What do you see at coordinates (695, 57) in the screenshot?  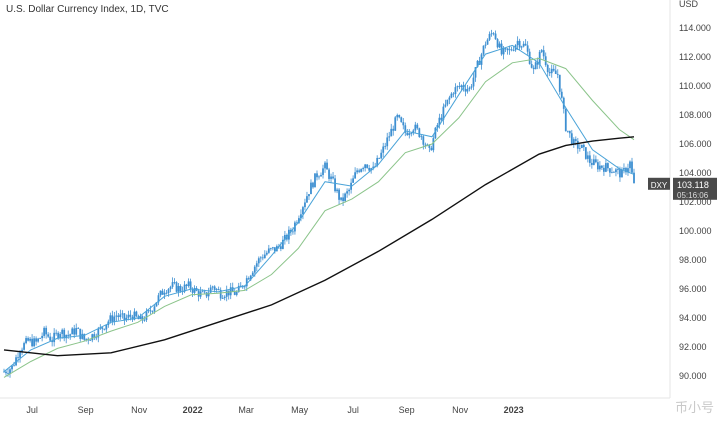 I see `price-tick-label: 112.000` at bounding box center [695, 57].